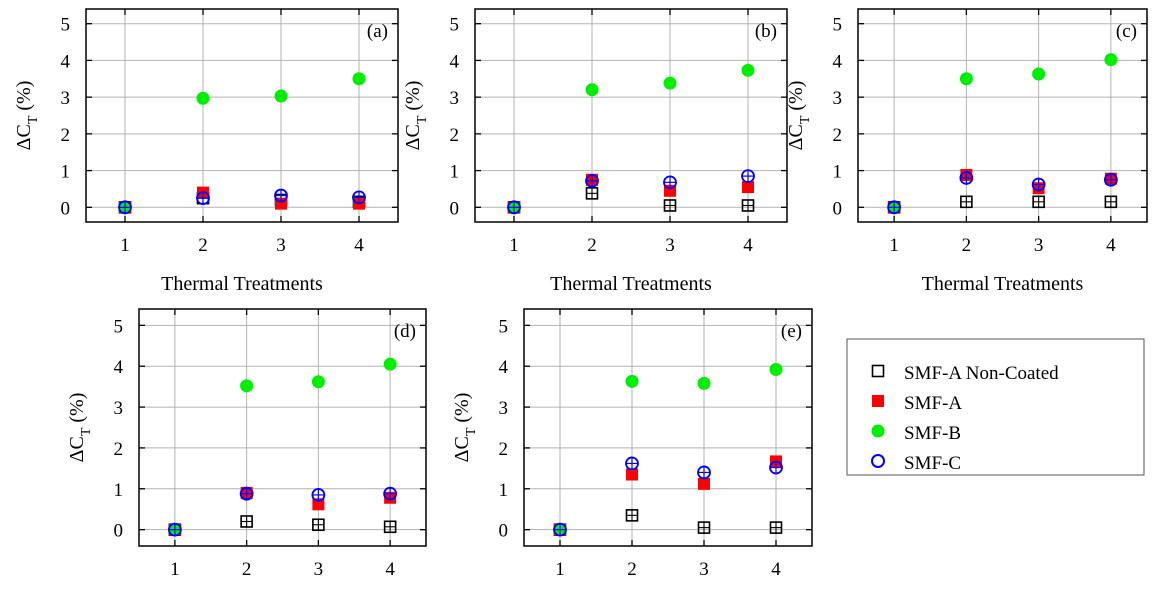 Image resolution: width=1156 pixels, height=598 pixels. Describe the element at coordinates (933, 403) in the screenshot. I see `legend-label: SMF-A` at that location.